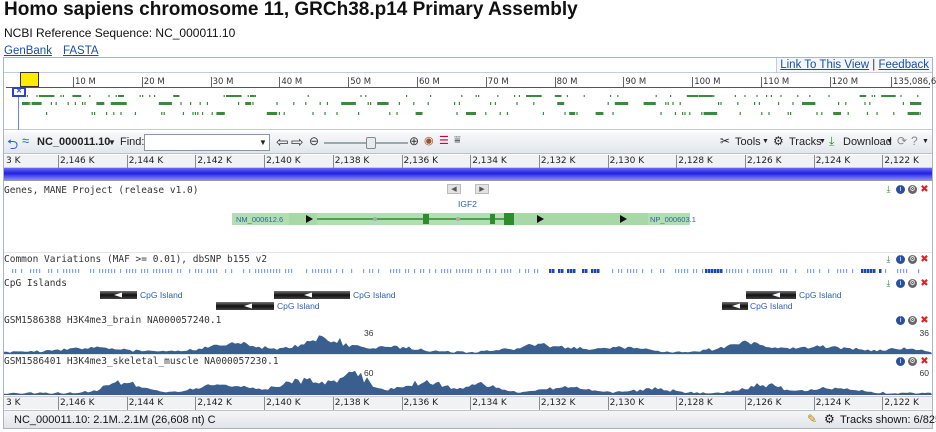 The image size is (936, 432). Describe the element at coordinates (314, 141) in the screenshot. I see `zoom-out-icon: ⊖` at that location.